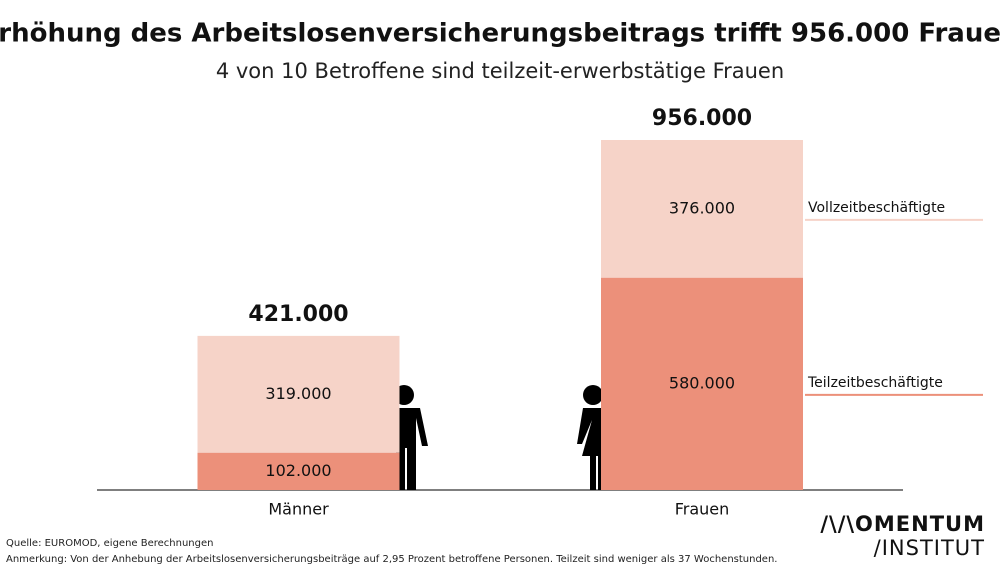 The height and width of the screenshot is (570, 1000). Describe the element at coordinates (109, 543) in the screenshot. I see `source: Quelle: EUROMOD, eigene Berechnungen` at that location.